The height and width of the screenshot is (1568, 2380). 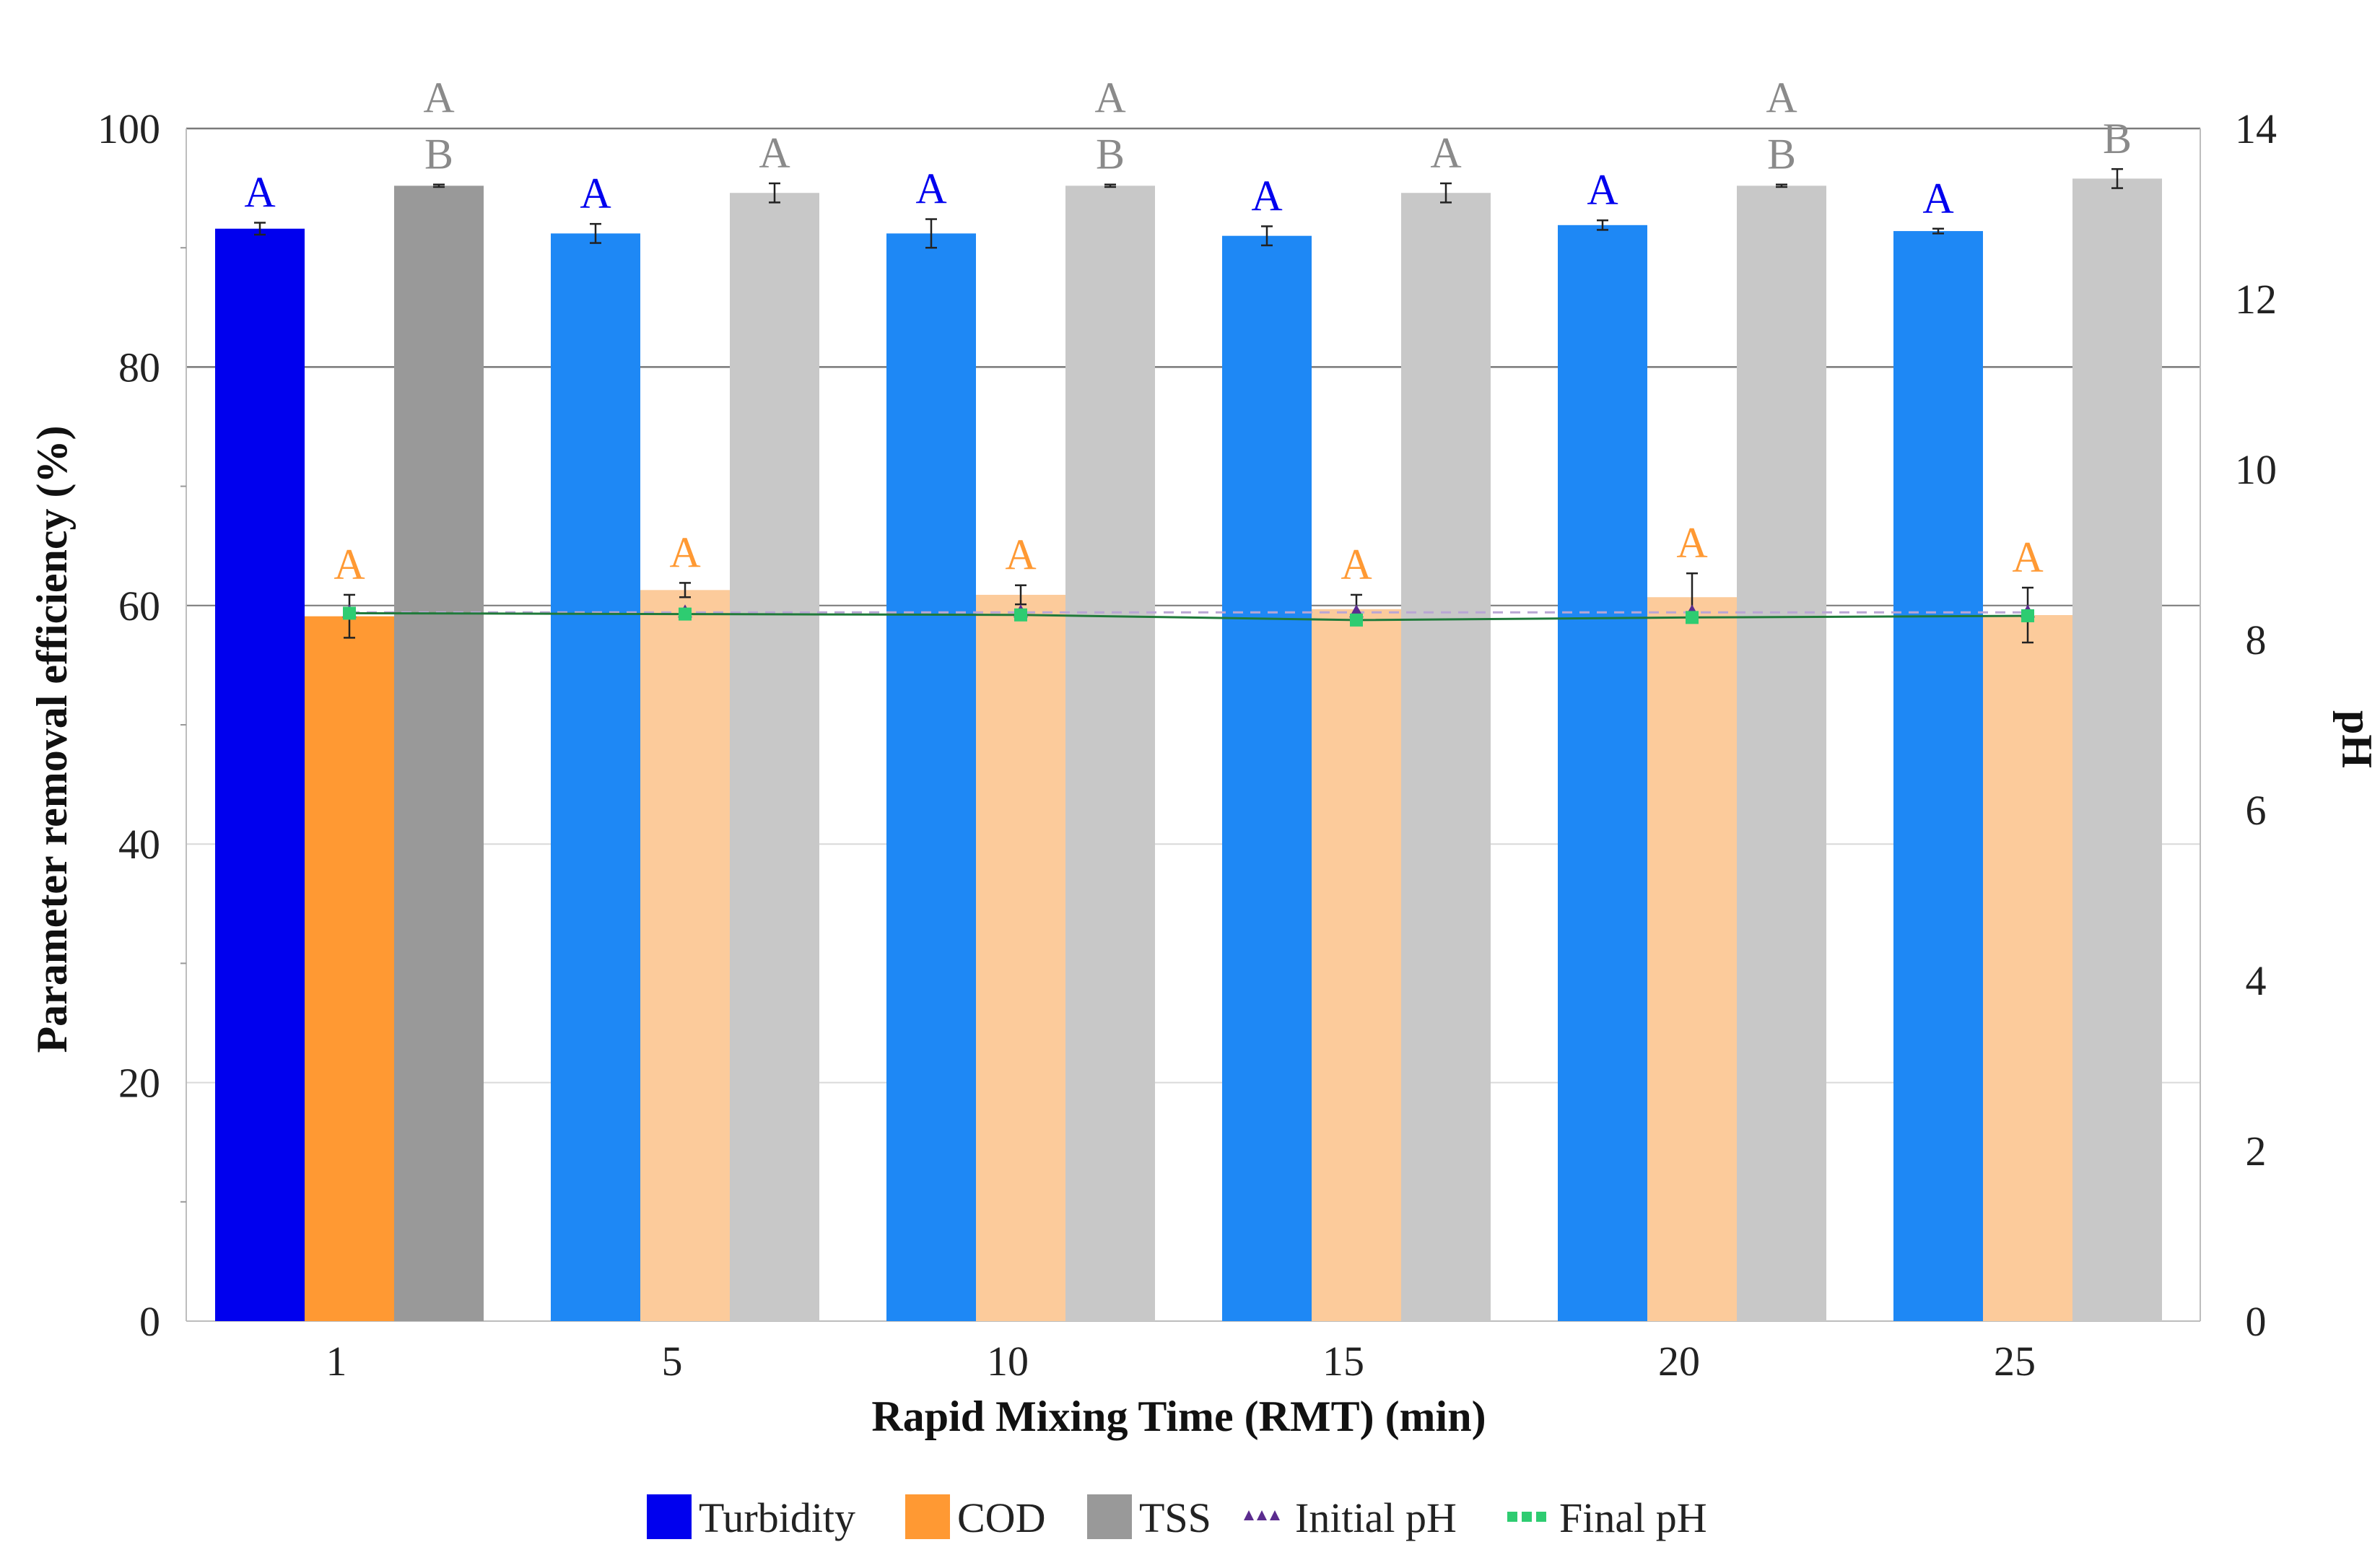 I want to click on y2-tick-label: 12, so click(x=2256, y=299).